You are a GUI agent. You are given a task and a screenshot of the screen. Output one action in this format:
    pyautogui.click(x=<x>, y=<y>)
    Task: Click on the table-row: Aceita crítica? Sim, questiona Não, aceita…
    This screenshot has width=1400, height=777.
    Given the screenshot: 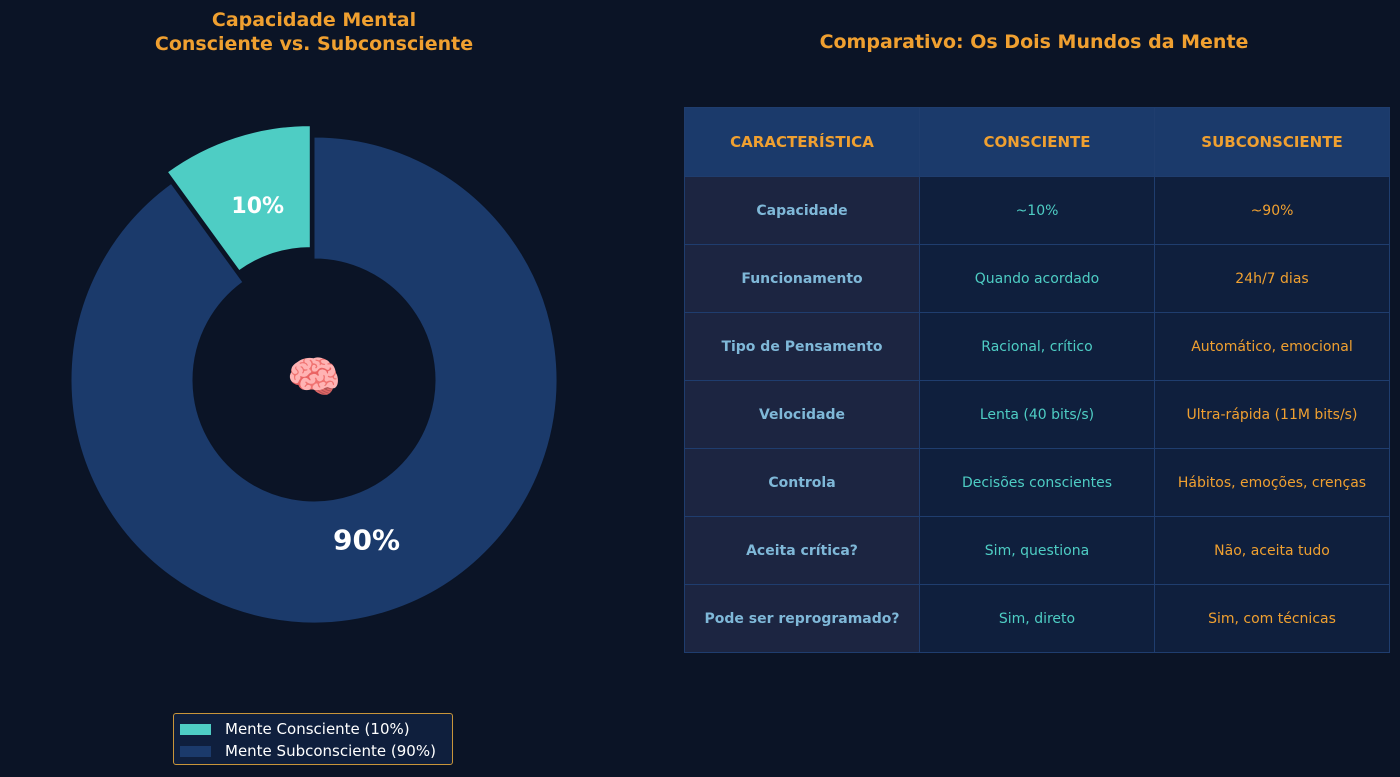 What is the action you would take?
    pyautogui.click(x=1037, y=550)
    